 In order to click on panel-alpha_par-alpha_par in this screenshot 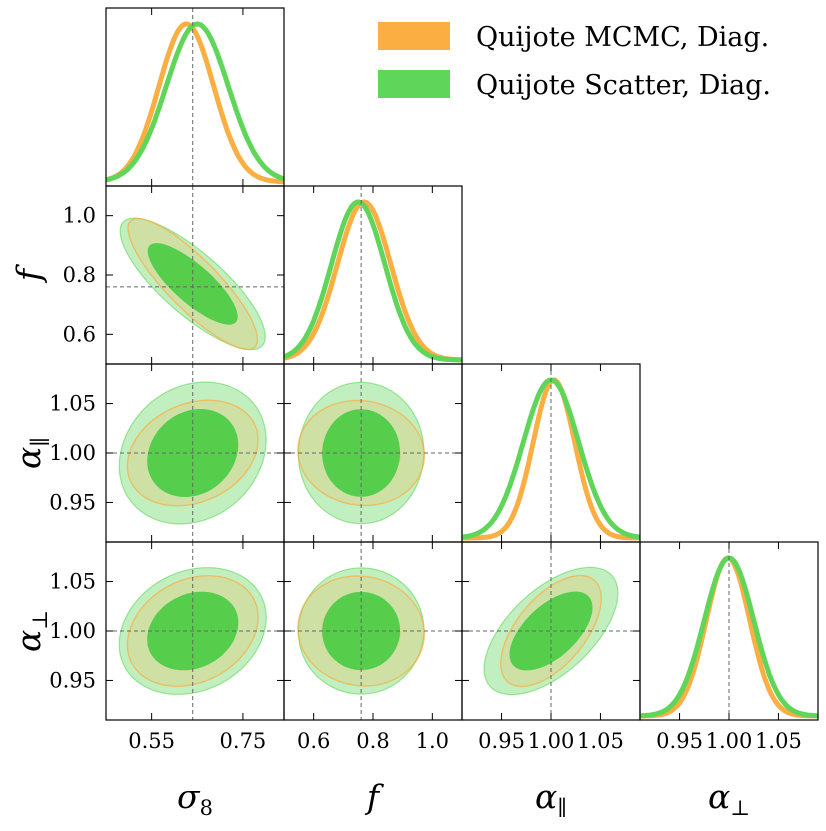, I will do `click(551, 453)`.